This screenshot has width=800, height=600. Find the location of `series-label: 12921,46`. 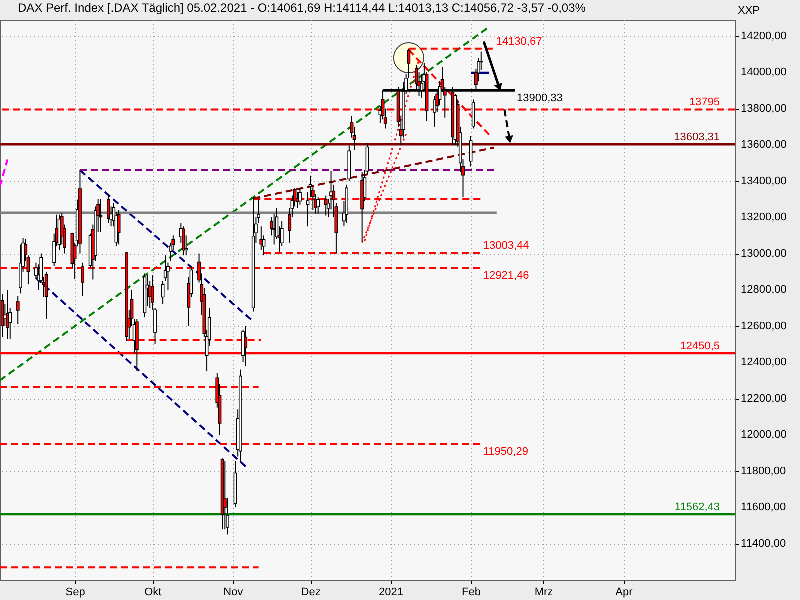

series-label: 12921,46 is located at coordinates (506, 276).